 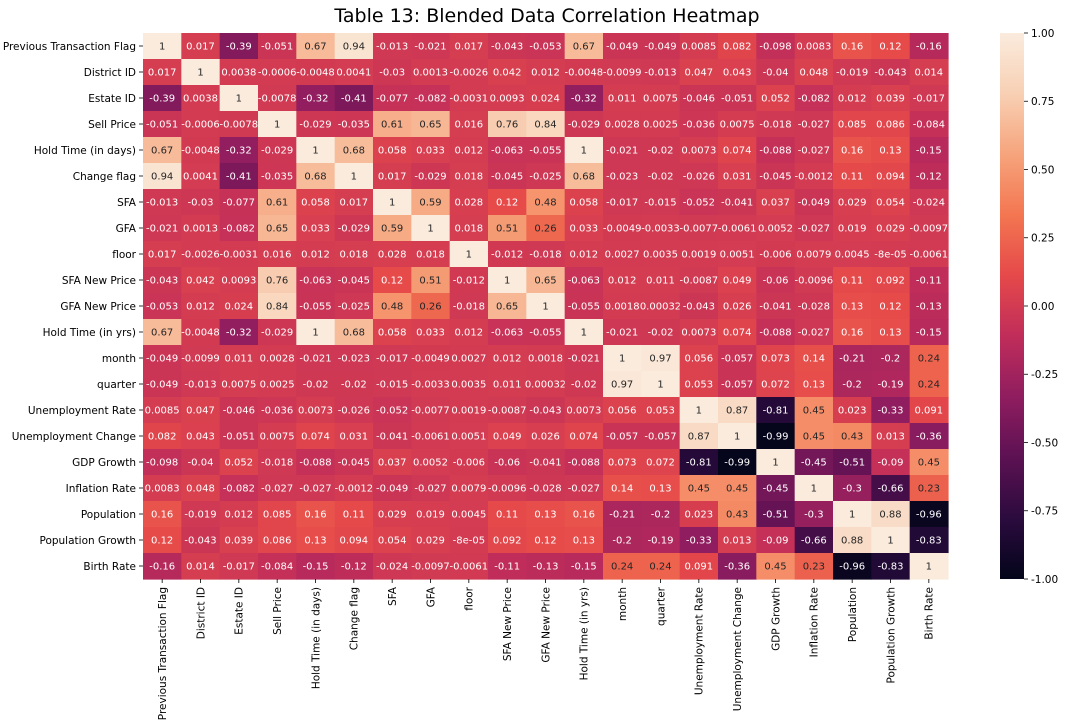 What do you see at coordinates (775, 359) in the screenshot?
I see `cell-value-label: 0.073` at bounding box center [775, 359].